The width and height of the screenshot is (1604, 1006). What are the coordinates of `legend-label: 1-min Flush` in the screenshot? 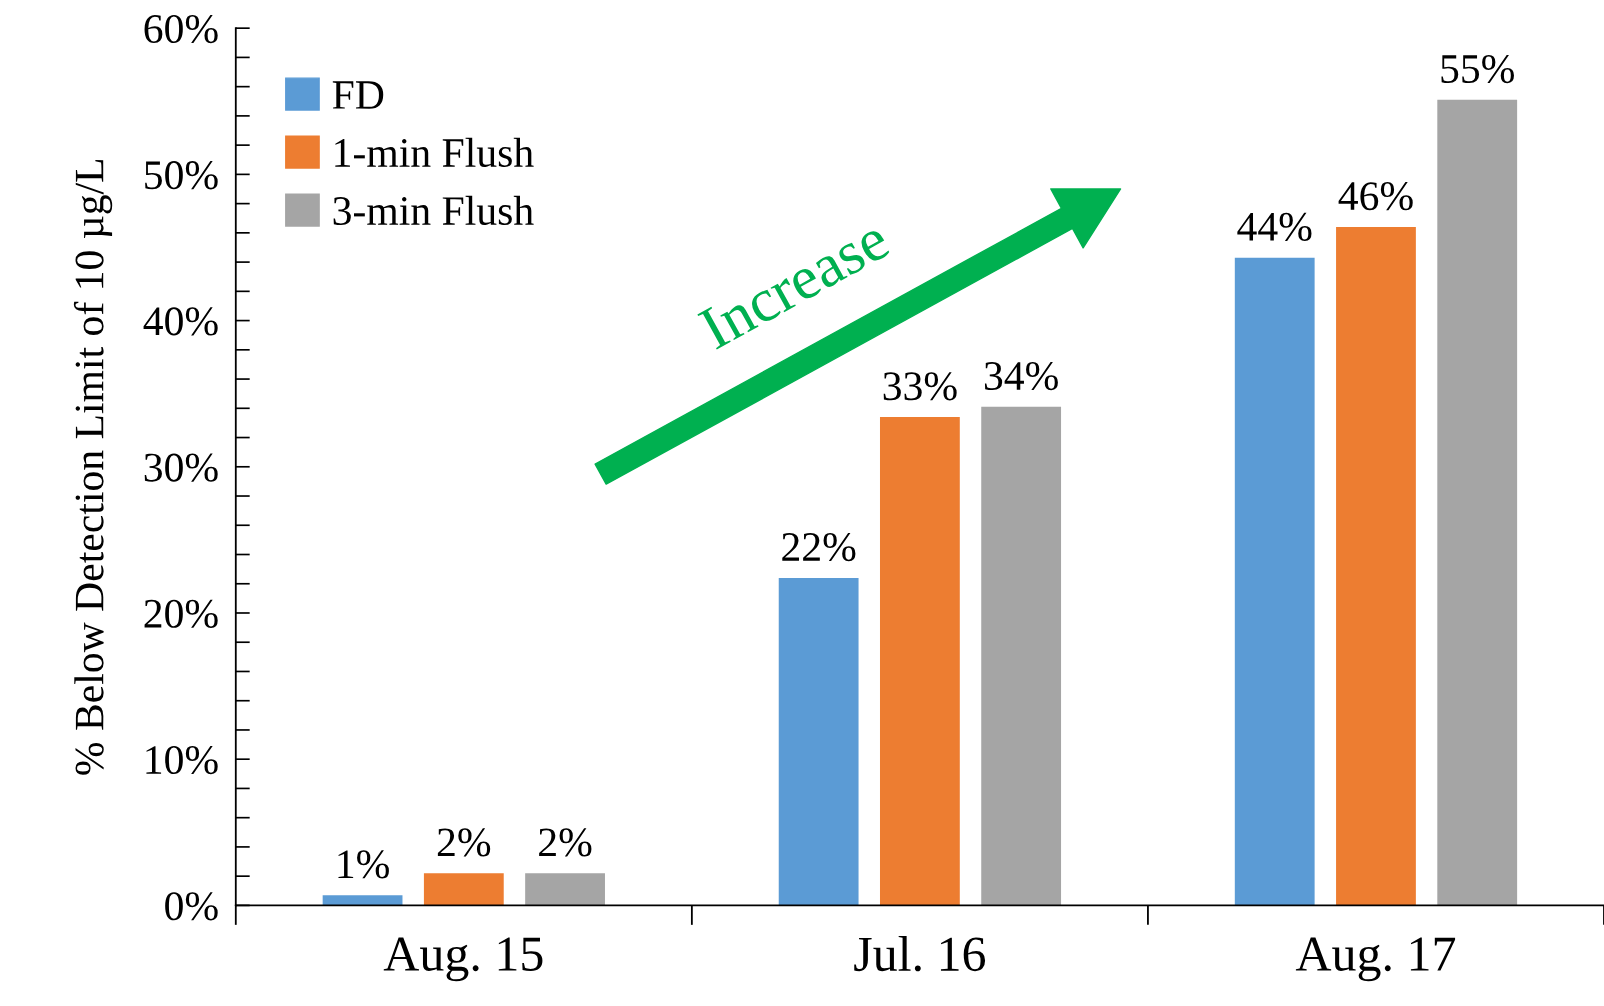 It's located at (434, 152).